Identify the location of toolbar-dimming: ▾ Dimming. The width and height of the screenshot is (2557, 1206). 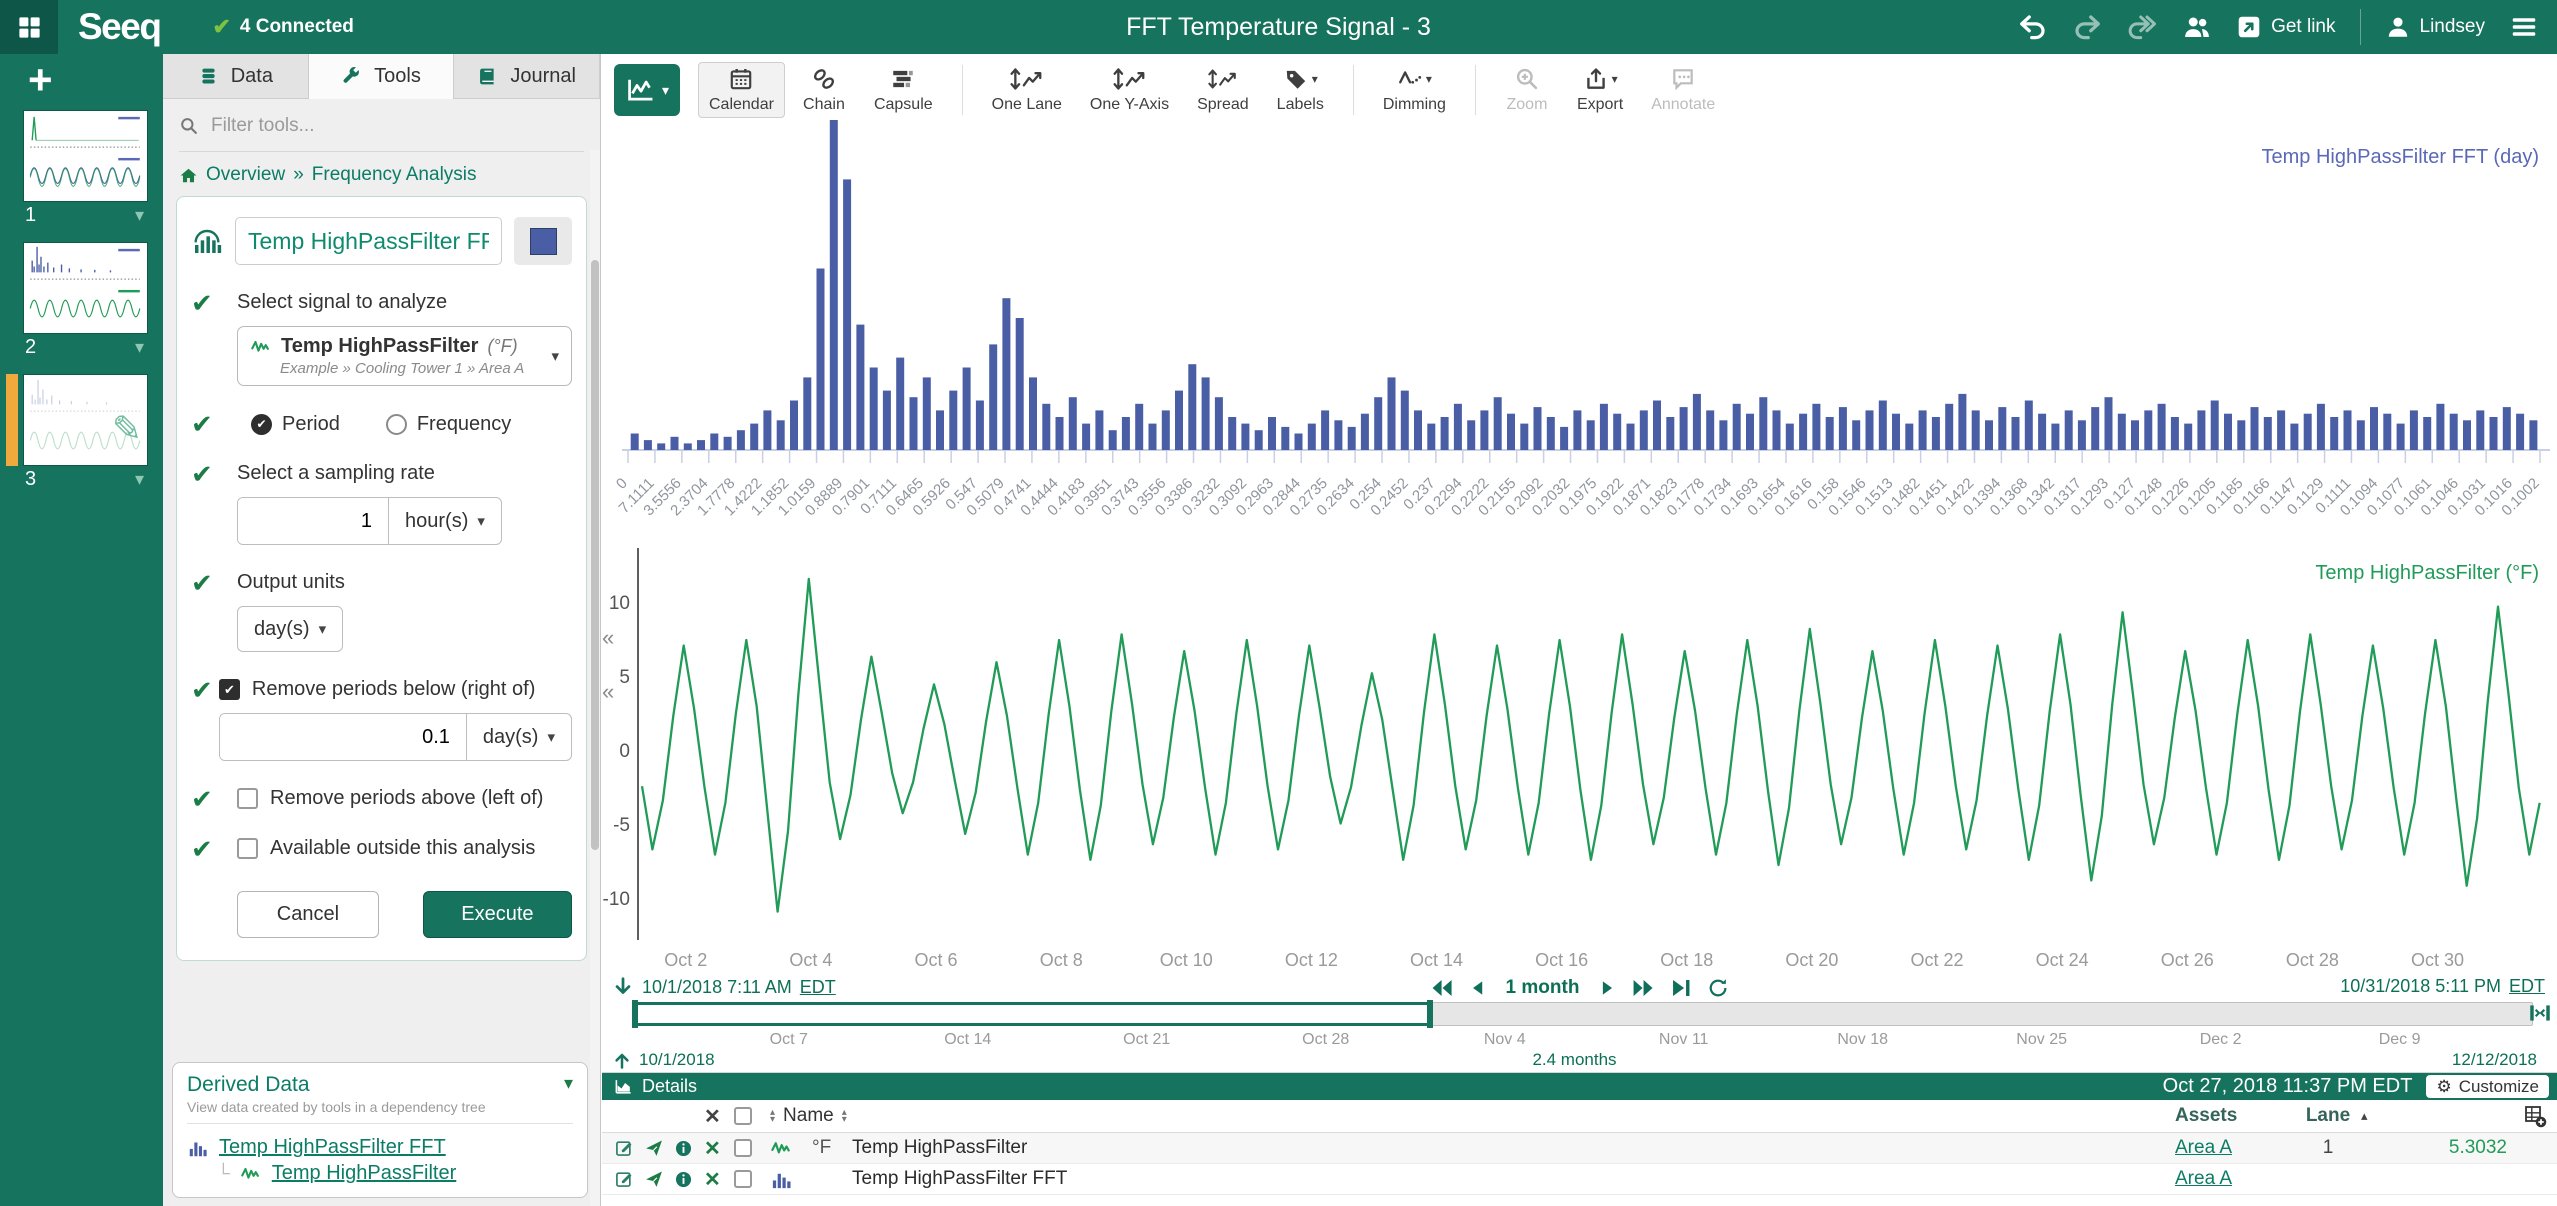
(1414, 90).